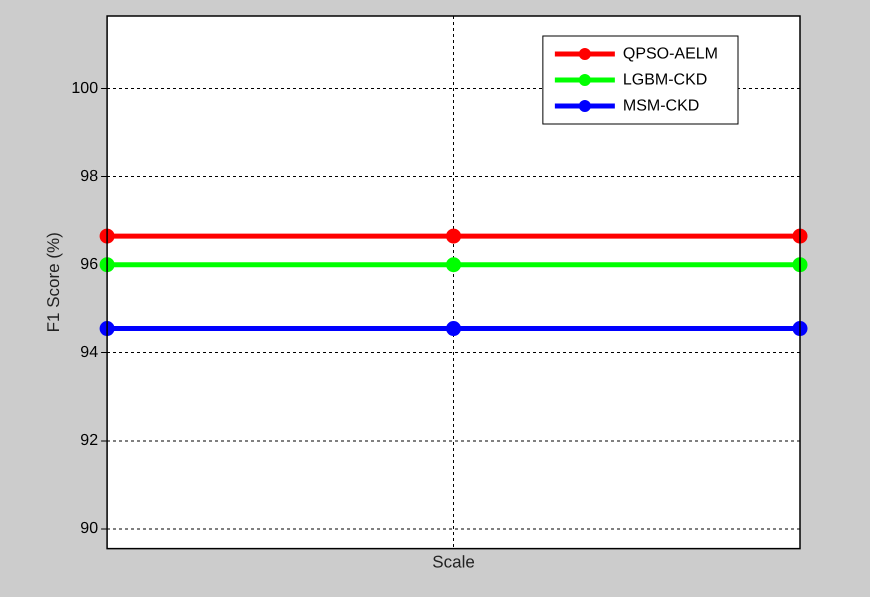  I want to click on x-axis-title: Scale, so click(453, 562).